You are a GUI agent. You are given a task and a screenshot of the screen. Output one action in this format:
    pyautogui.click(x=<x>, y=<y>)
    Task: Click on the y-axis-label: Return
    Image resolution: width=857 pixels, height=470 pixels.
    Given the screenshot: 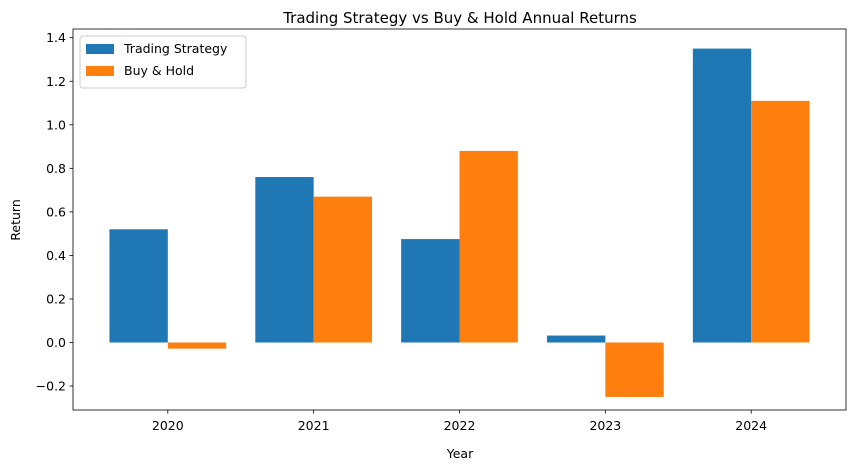 What is the action you would take?
    pyautogui.click(x=15, y=219)
    